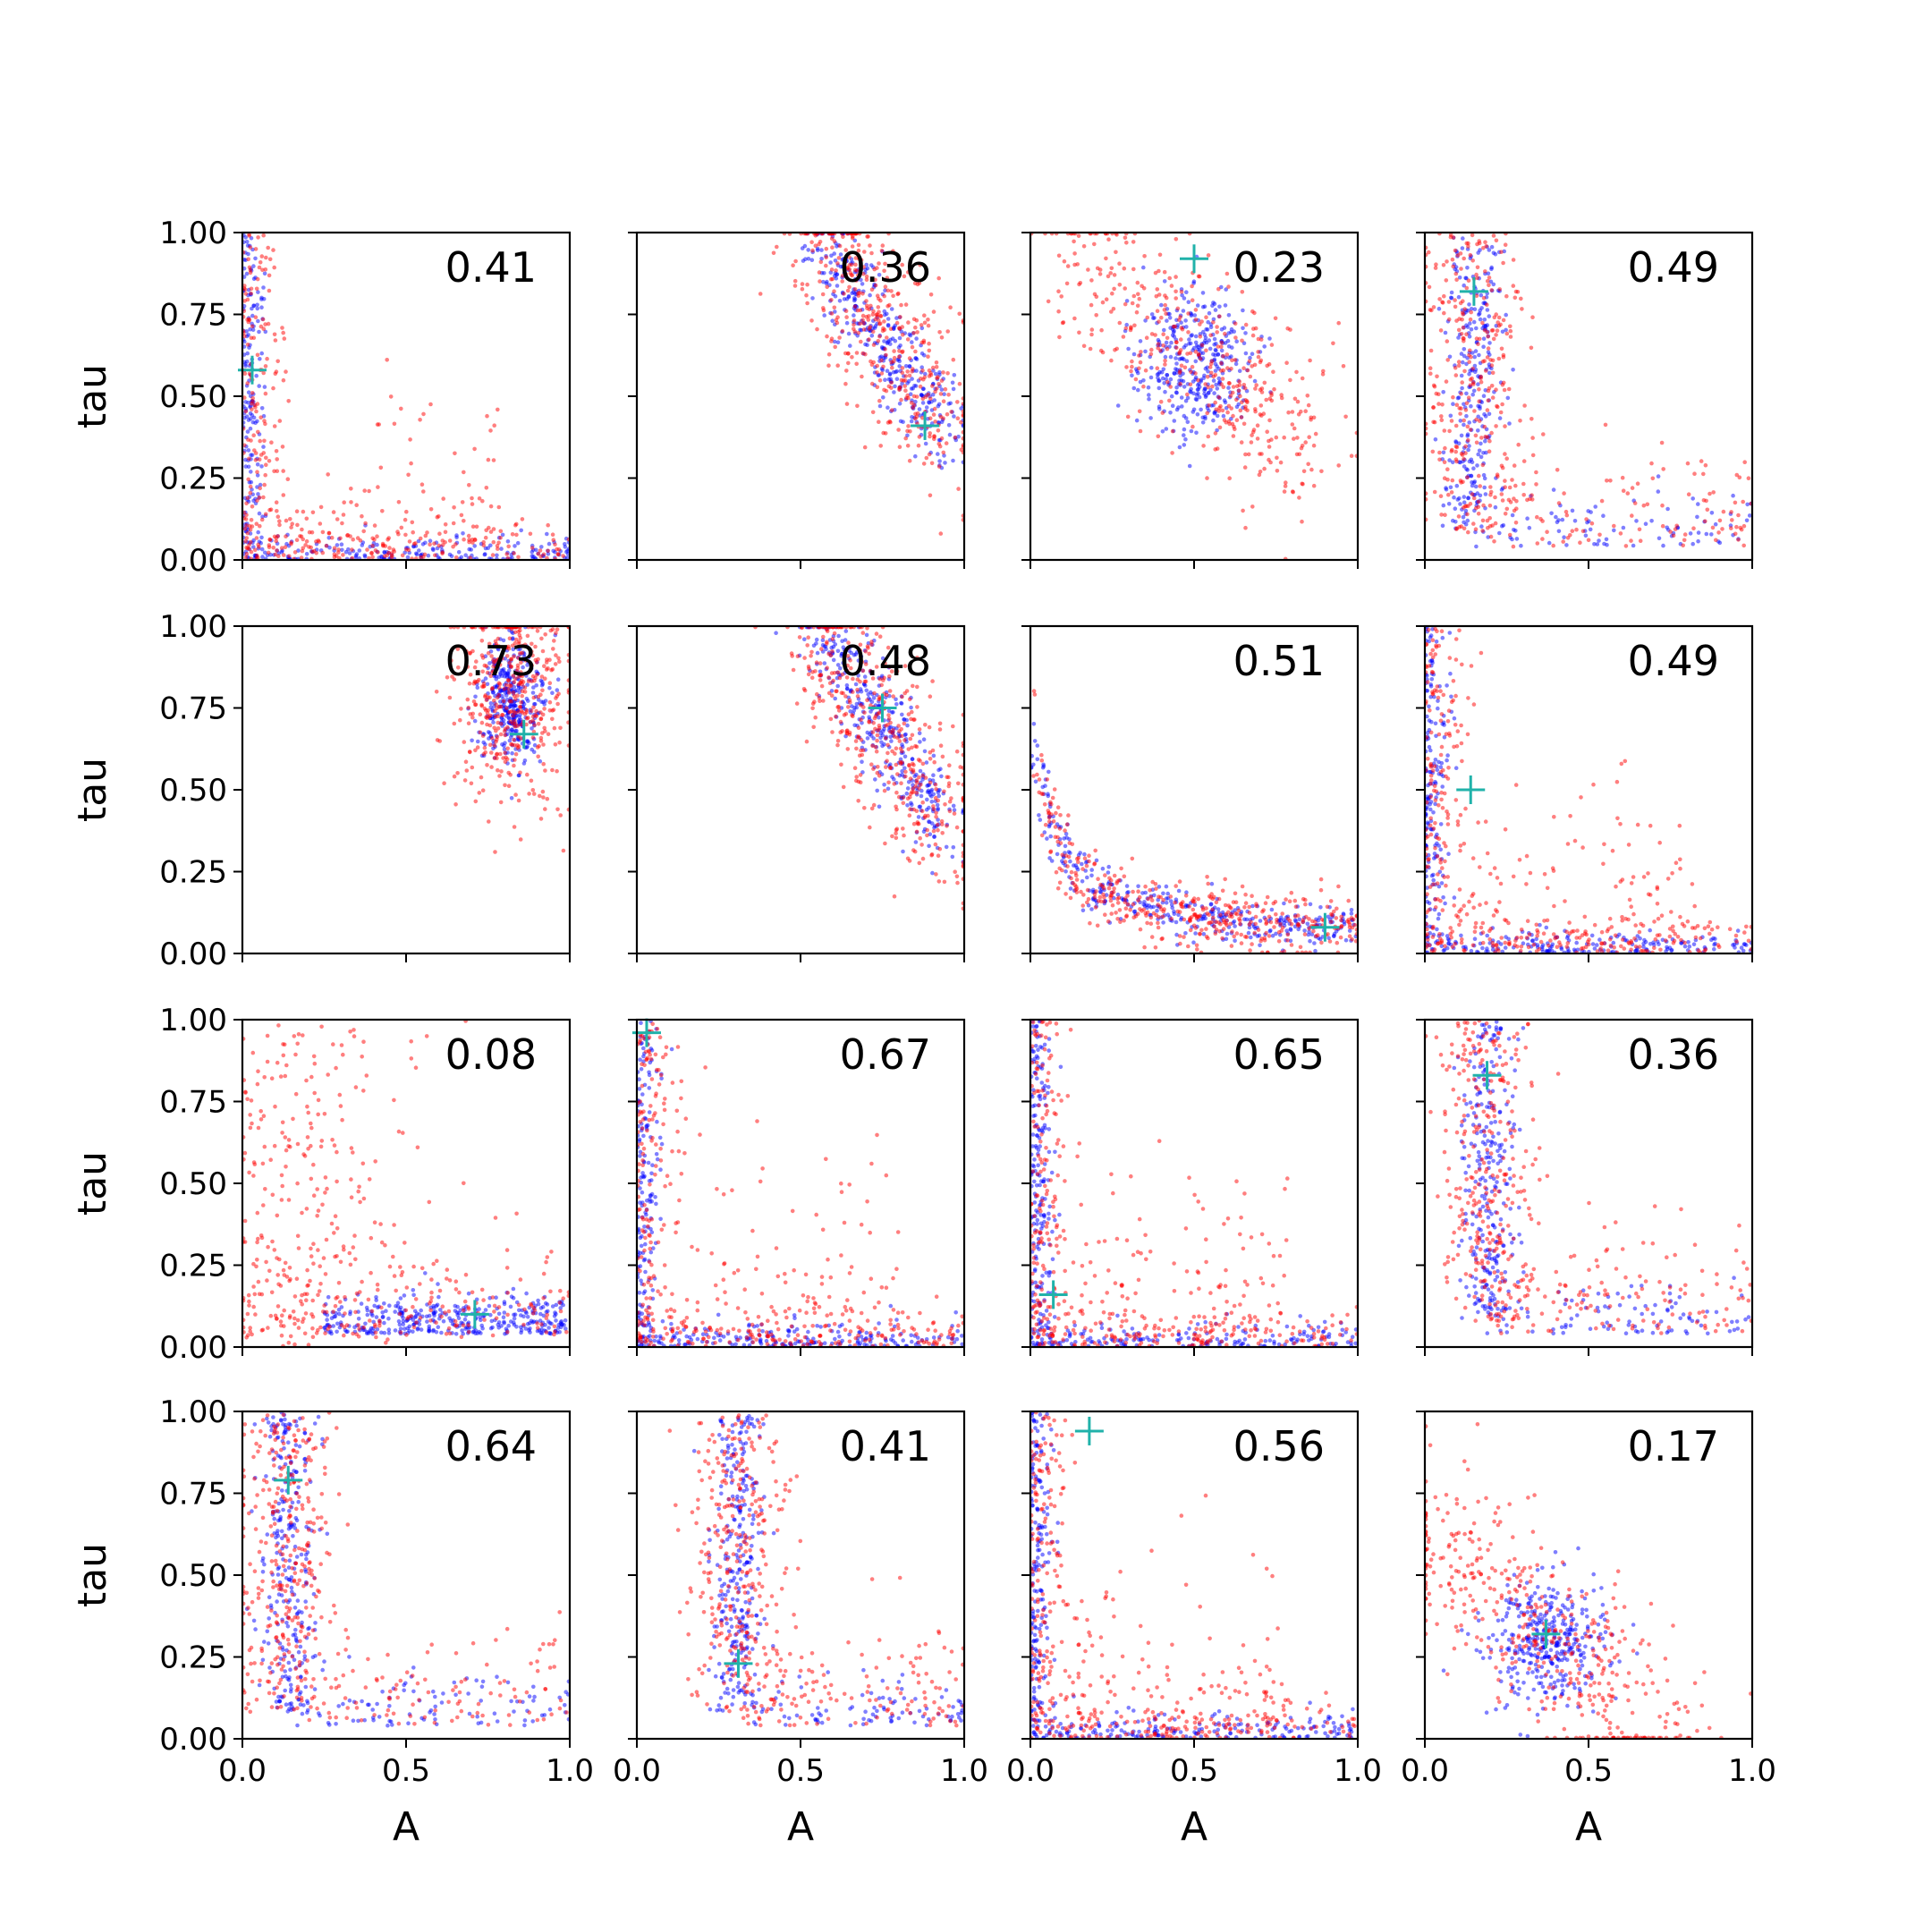  What do you see at coordinates (193, 954) in the screenshot?
I see `y-tick-label: 0.00` at bounding box center [193, 954].